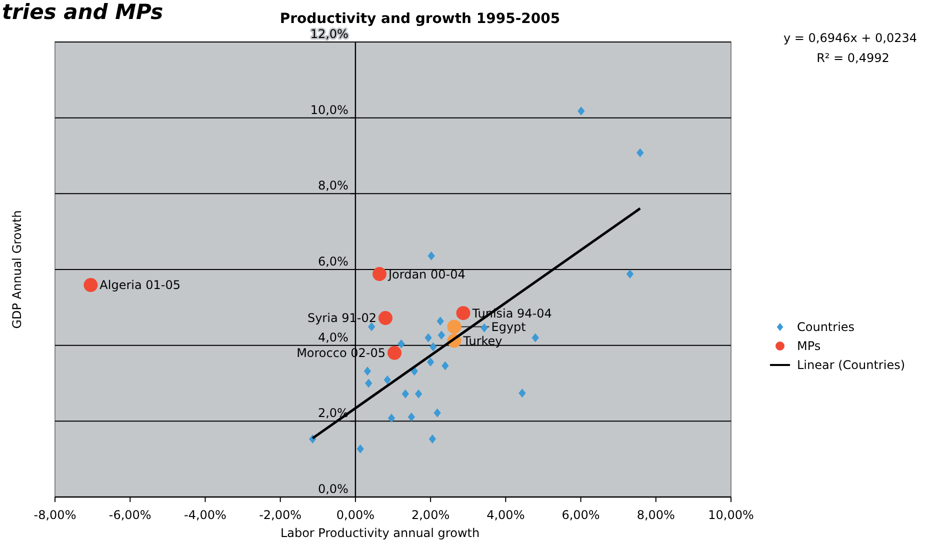 The width and height of the screenshot is (931, 541). Describe the element at coordinates (853, 58) in the screenshot. I see `text: R² = 0,4992` at that location.